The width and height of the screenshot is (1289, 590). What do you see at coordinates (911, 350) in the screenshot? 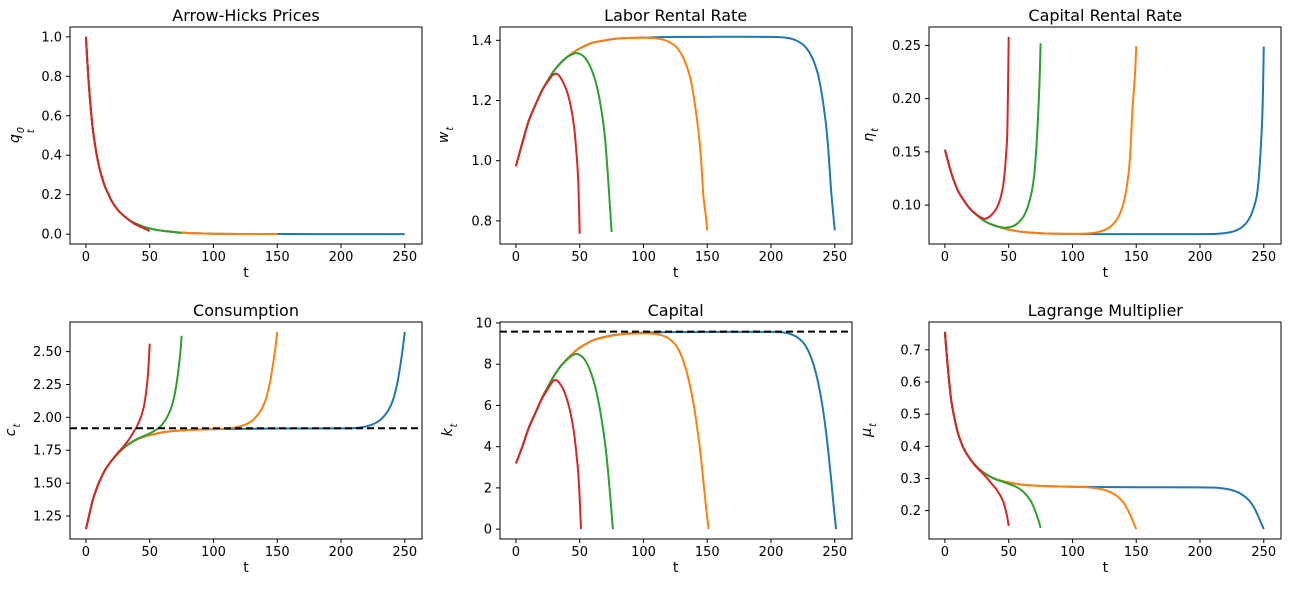
I see `y-tick-label: 0.7` at bounding box center [911, 350].